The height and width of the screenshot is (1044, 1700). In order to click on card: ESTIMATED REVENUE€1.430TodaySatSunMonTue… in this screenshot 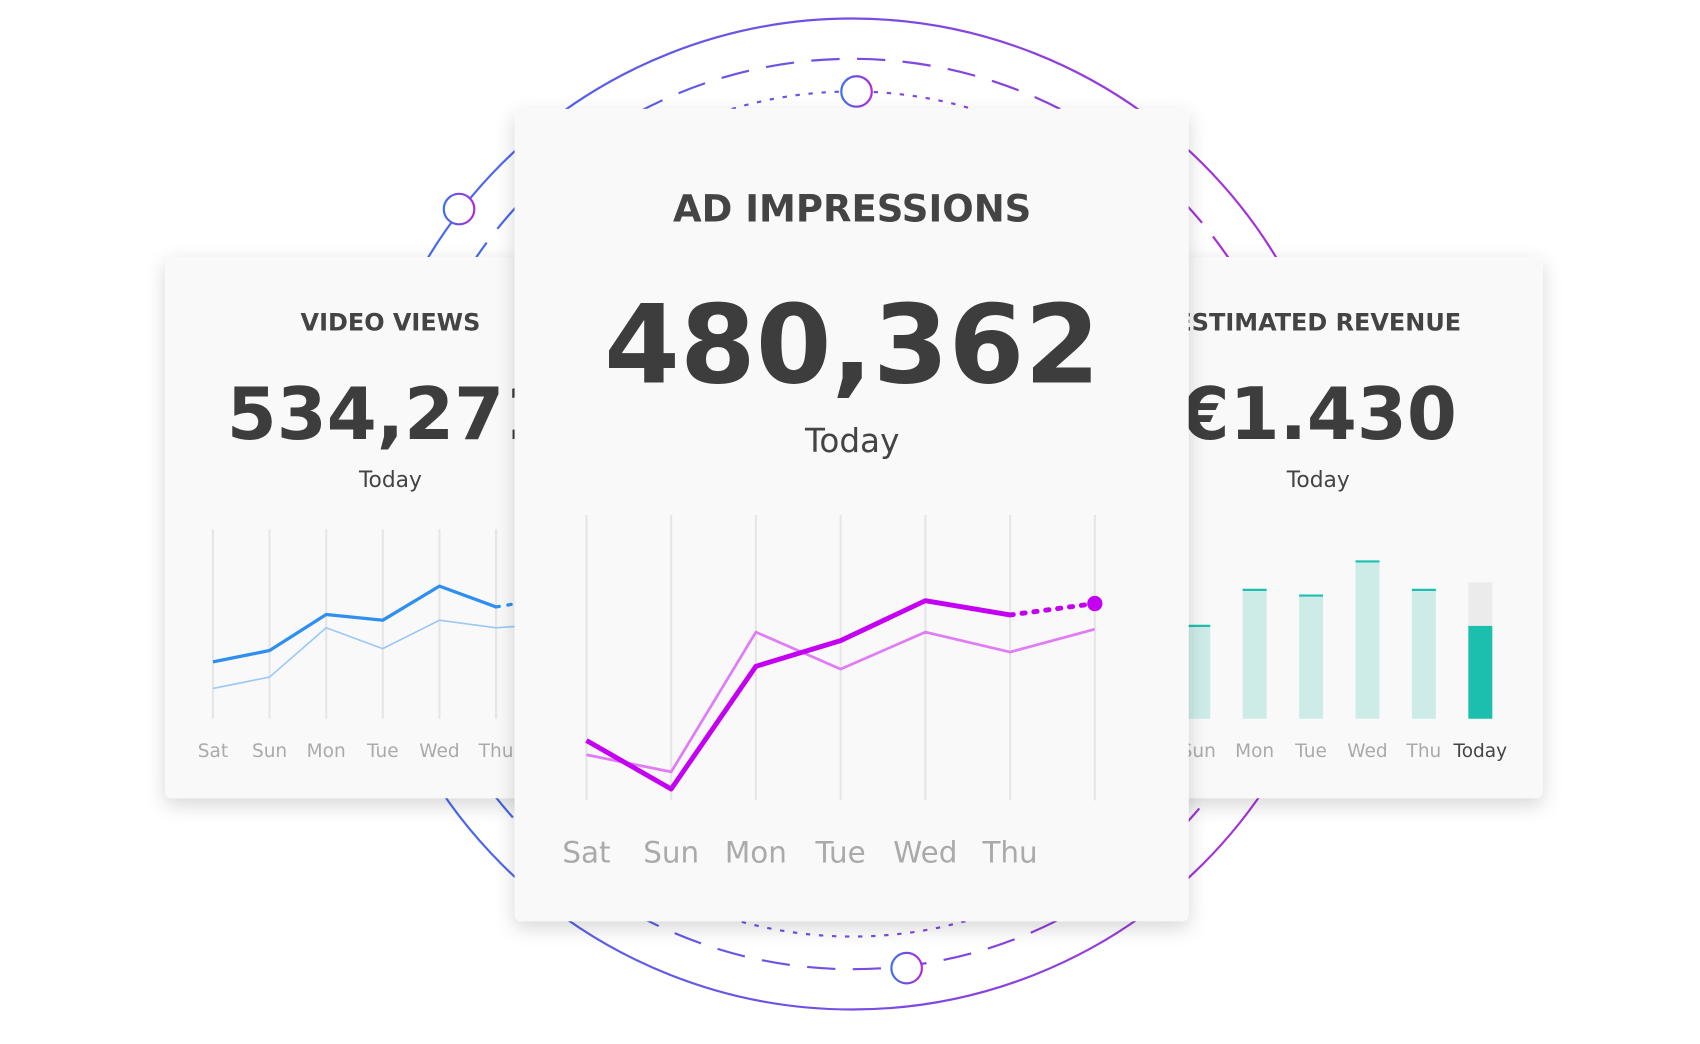, I will do `click(1318, 528)`.